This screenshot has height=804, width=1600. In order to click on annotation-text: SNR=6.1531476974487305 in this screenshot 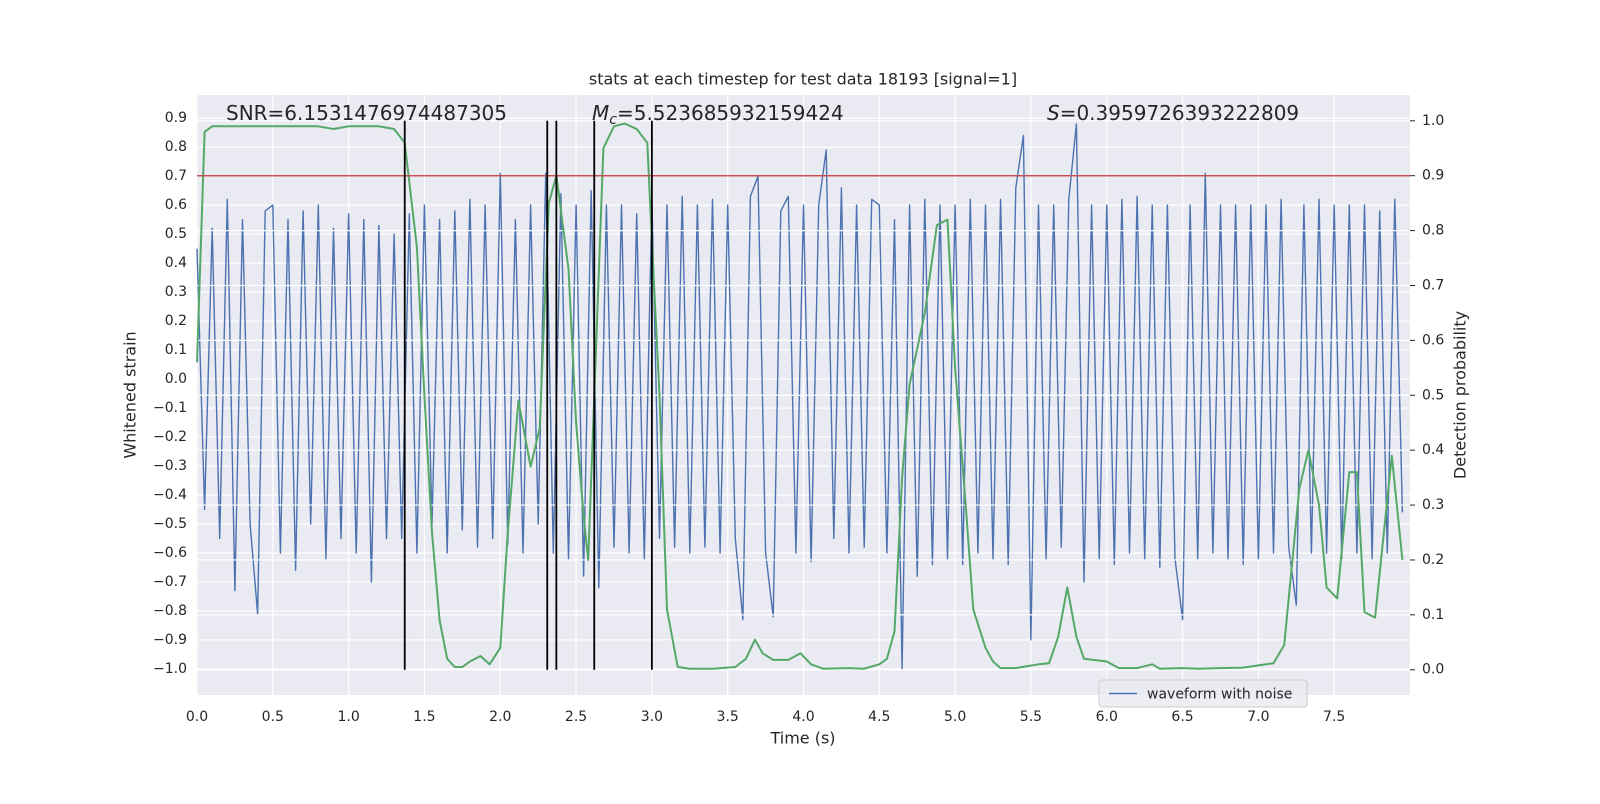, I will do `click(366, 113)`.